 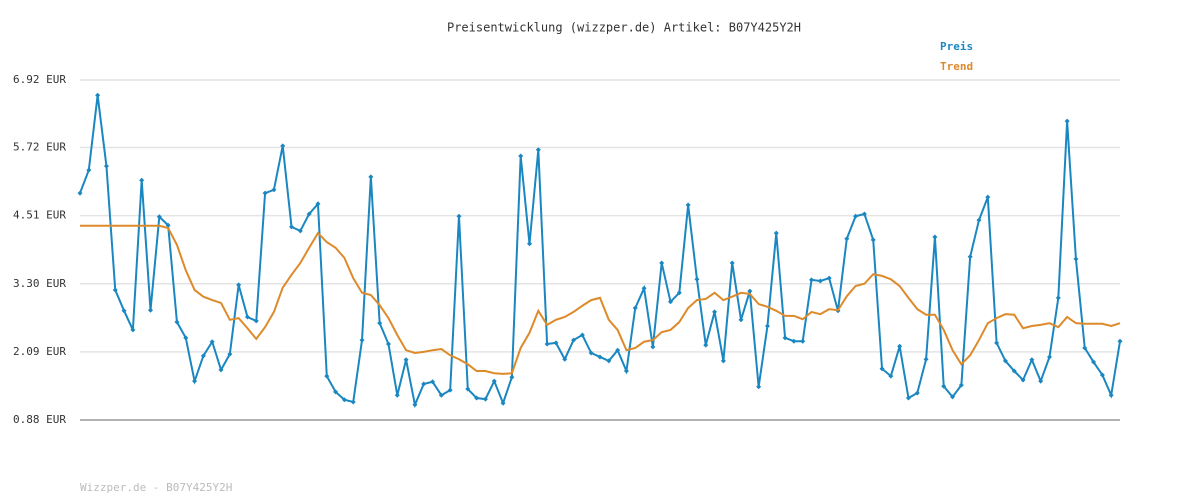 What do you see at coordinates (39, 283) in the screenshot?
I see `y-tick-label: 3.30 EUR` at bounding box center [39, 283].